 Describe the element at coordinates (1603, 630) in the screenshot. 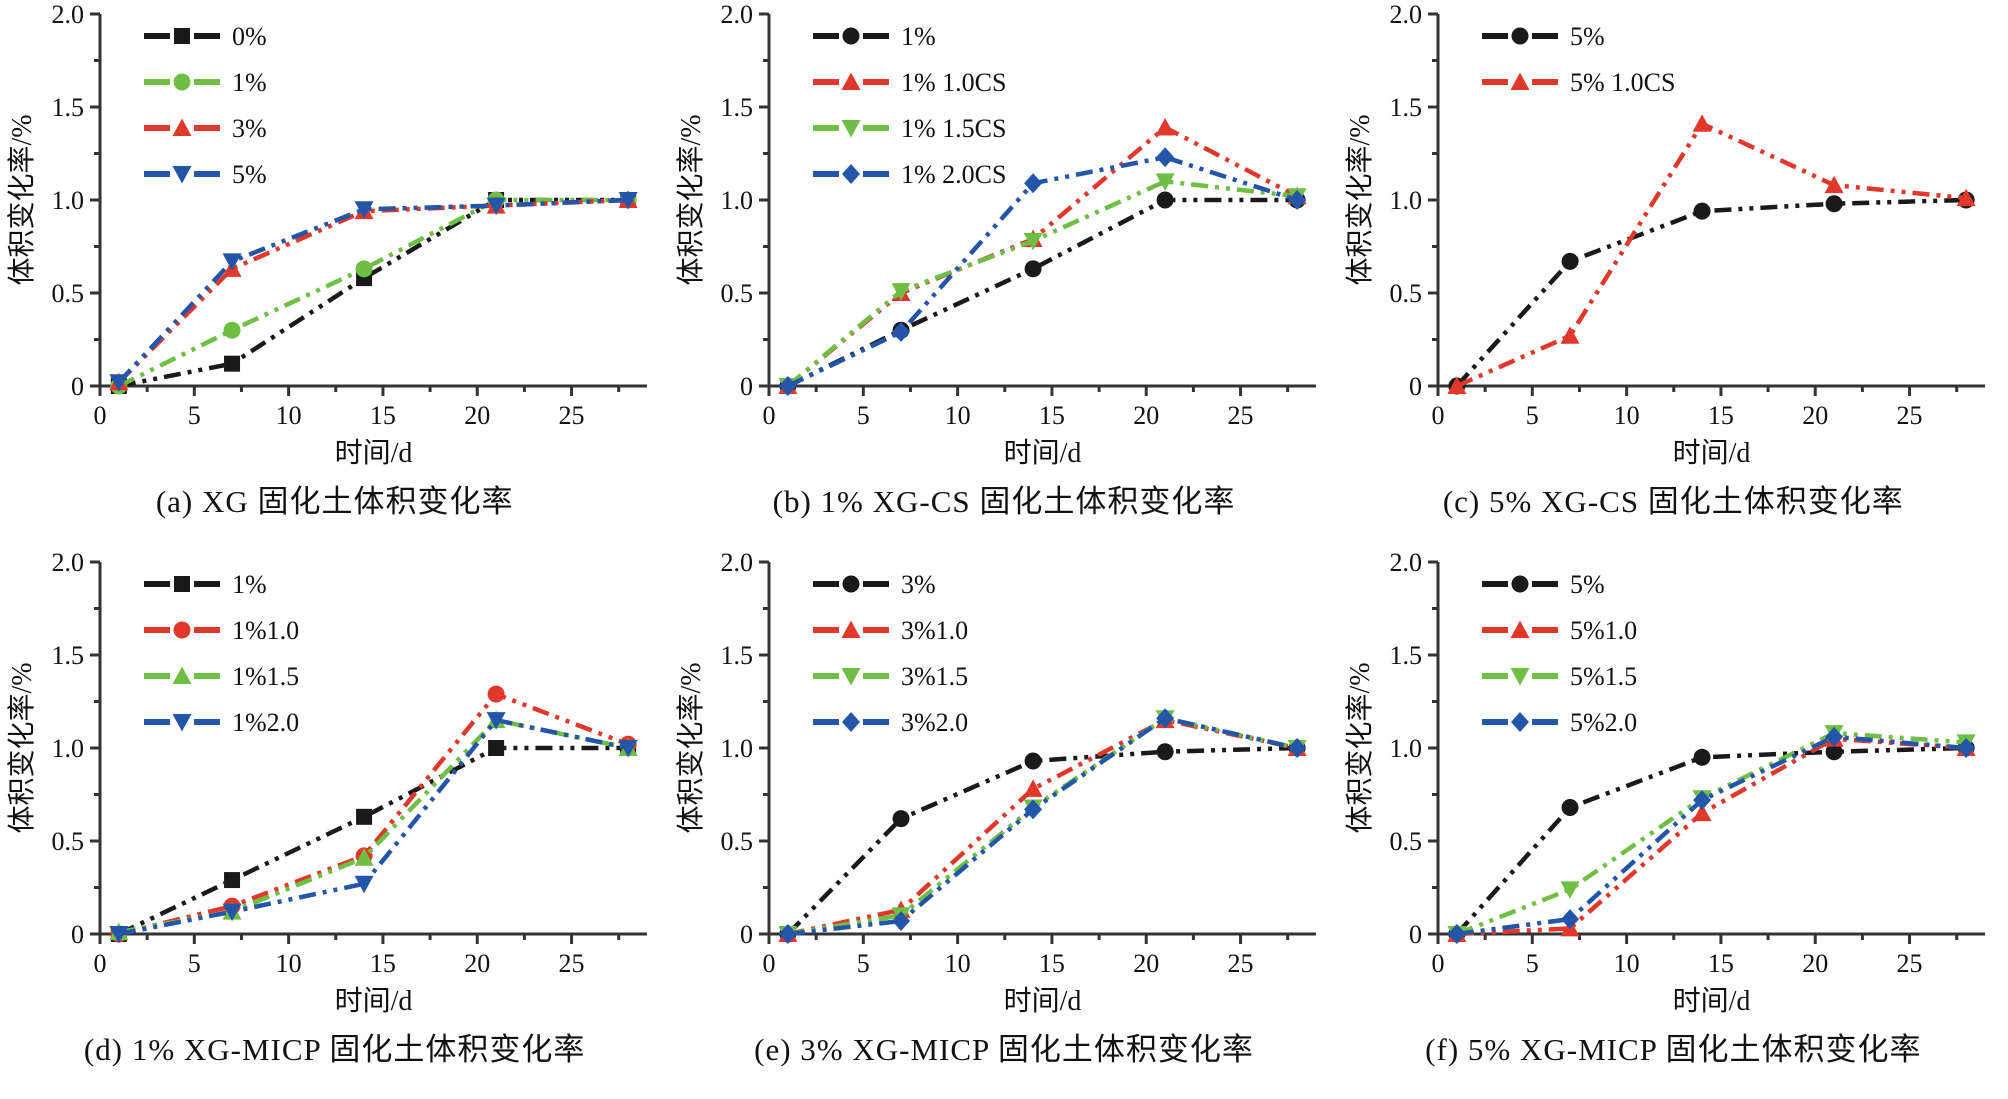

I see `legend-label: 5%1.0` at that location.